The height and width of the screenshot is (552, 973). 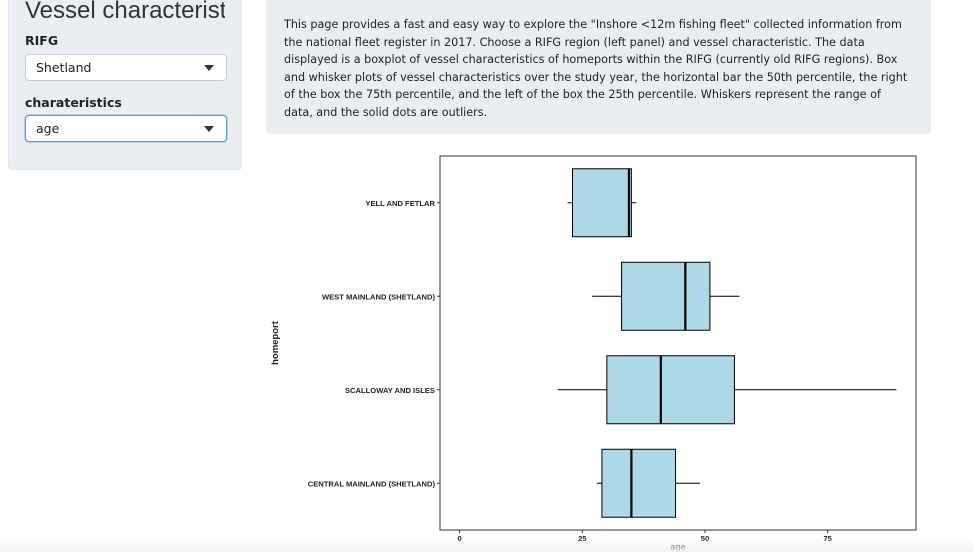 I want to click on page-title: Vessel characteristics, so click(x=125, y=12).